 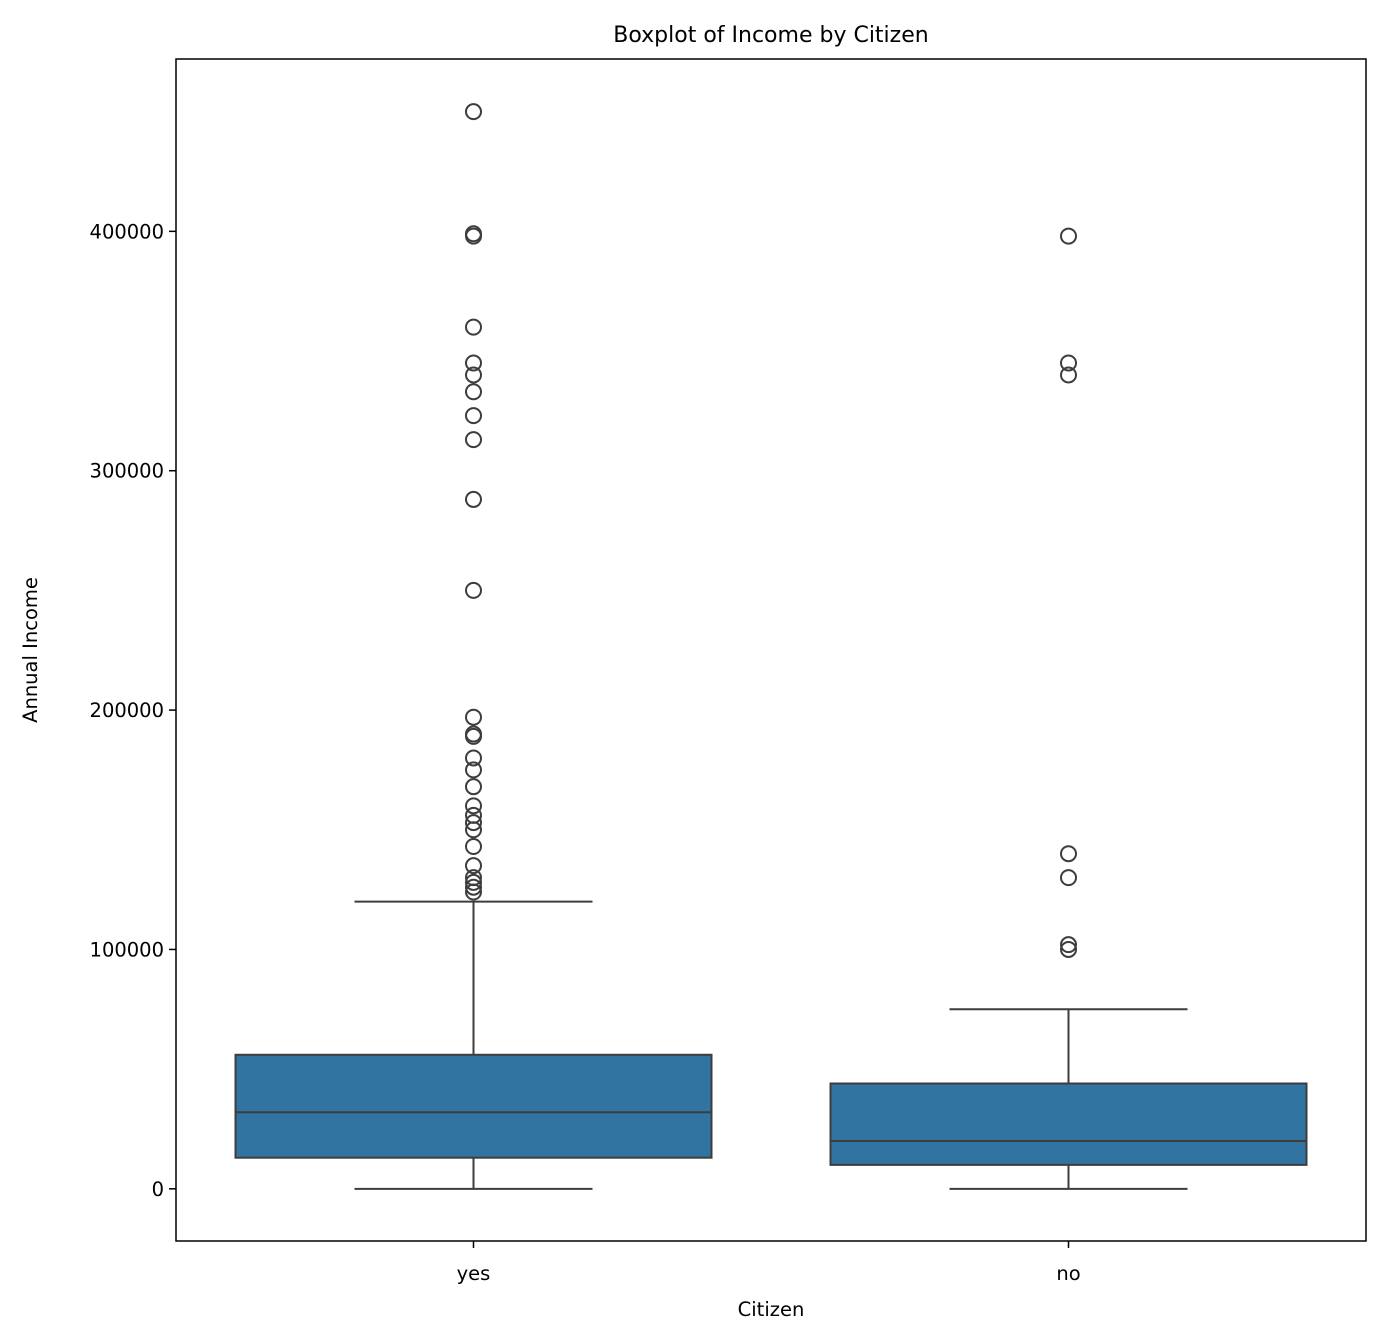 What do you see at coordinates (769, 1263) in the screenshot?
I see `x-axis: yes no` at bounding box center [769, 1263].